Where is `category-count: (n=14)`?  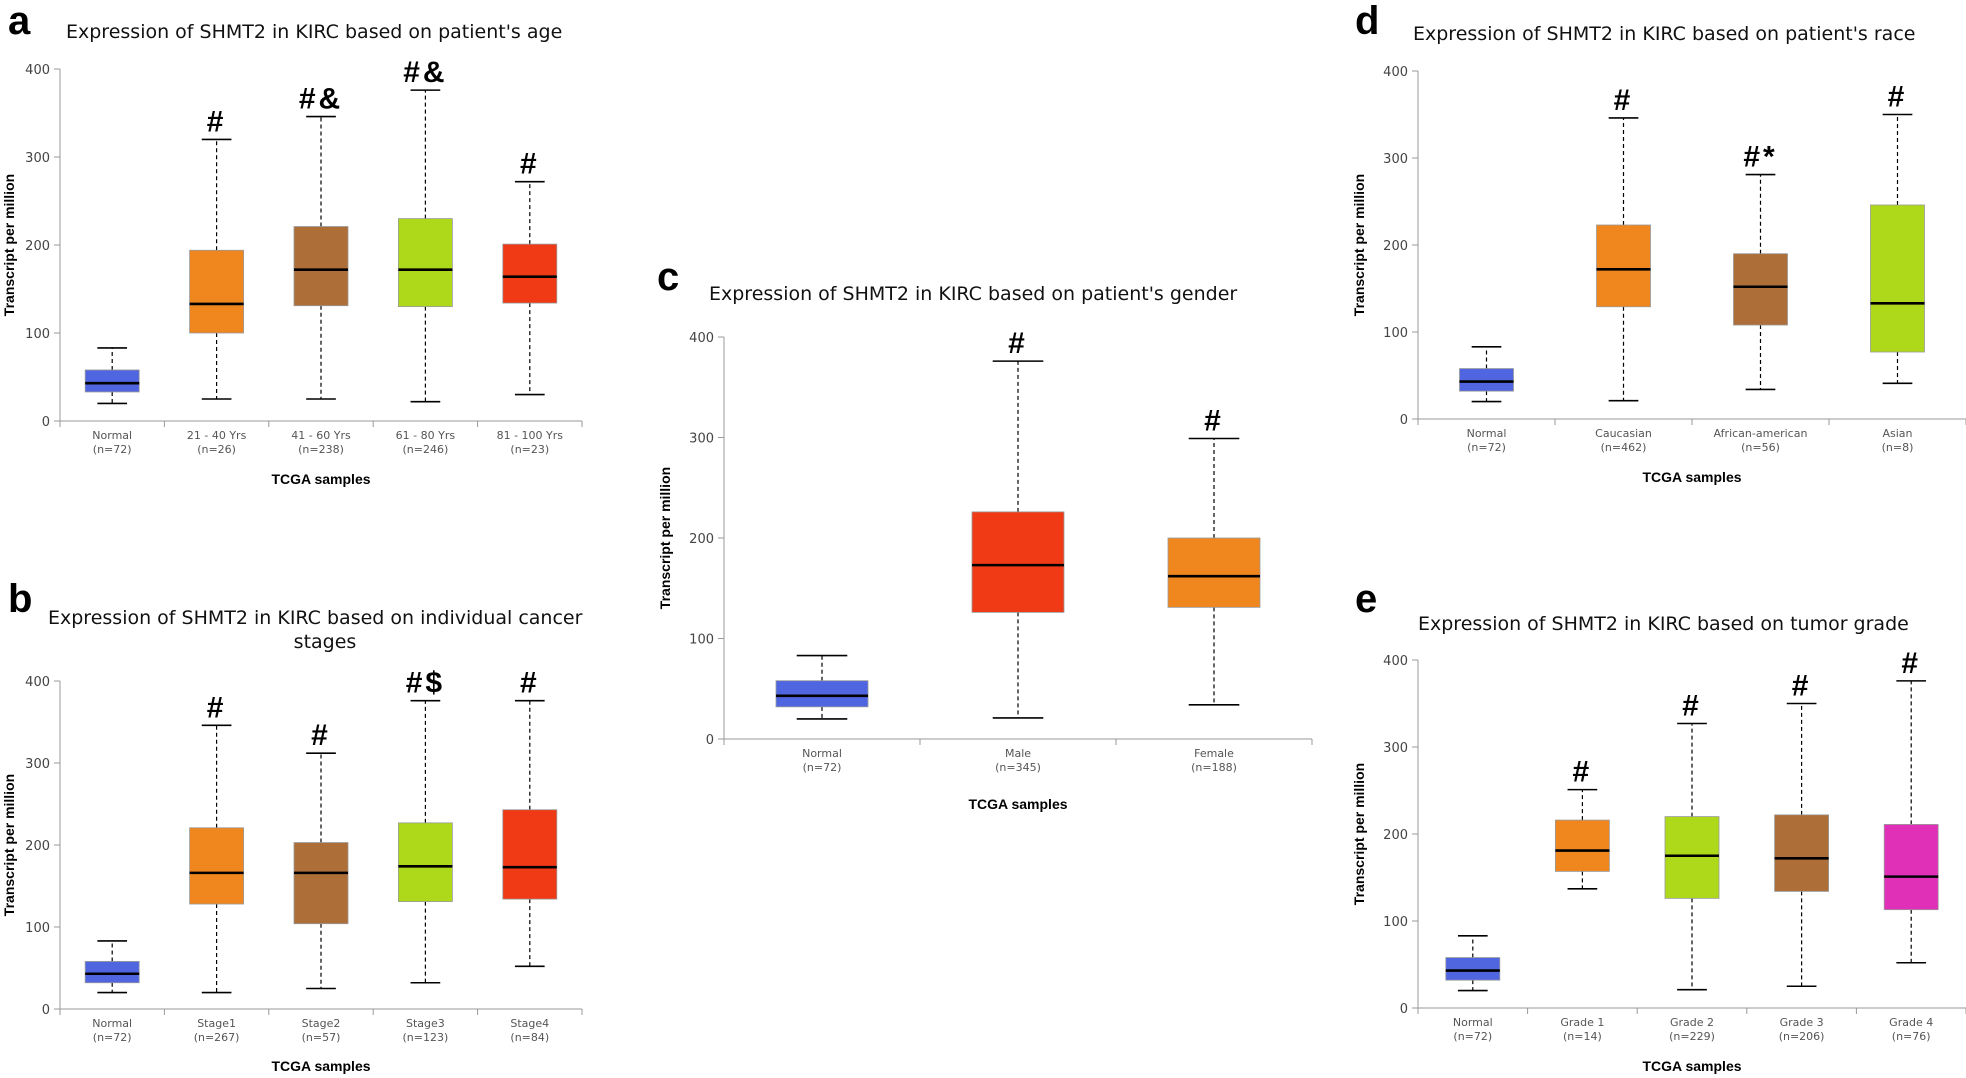
category-count: (n=14) is located at coordinates (1582, 1036).